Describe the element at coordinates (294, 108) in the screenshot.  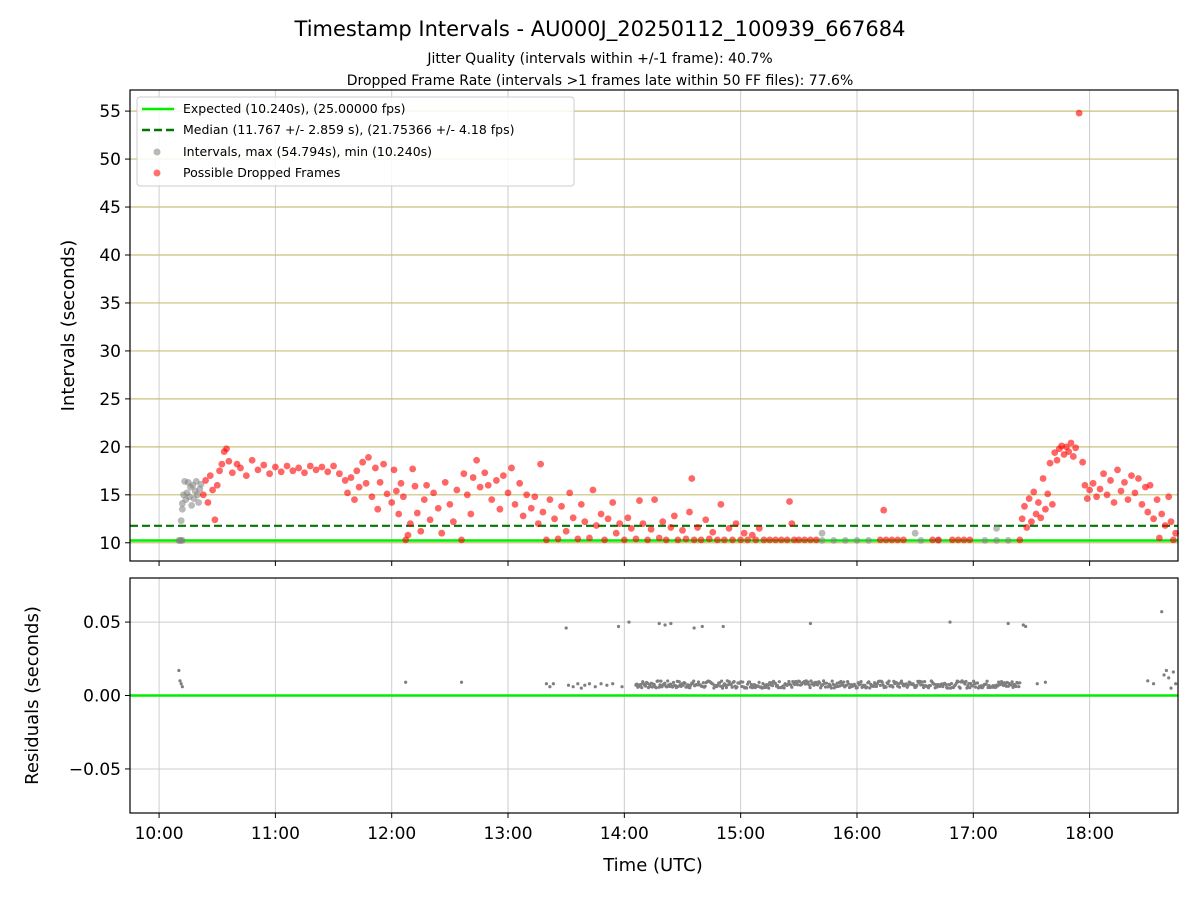
I see `legend-expected-label: Expected (10.240s), (25.00000 fps)` at that location.